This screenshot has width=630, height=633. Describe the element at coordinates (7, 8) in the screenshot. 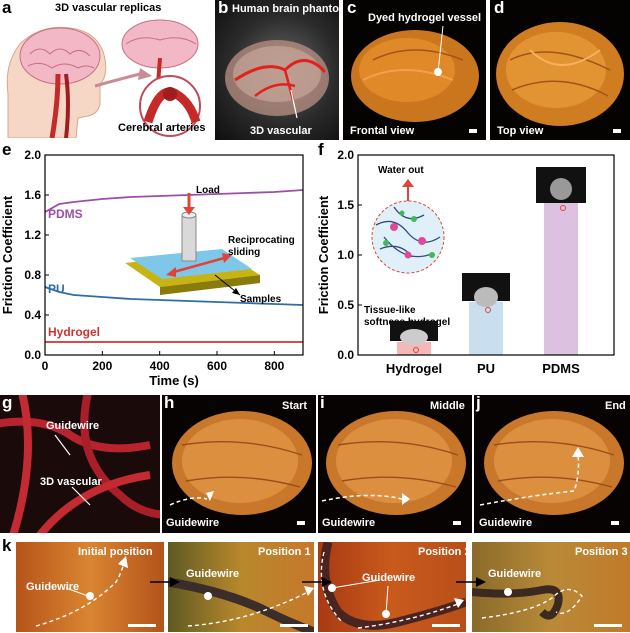

I see `panel-label-a: a` at that location.